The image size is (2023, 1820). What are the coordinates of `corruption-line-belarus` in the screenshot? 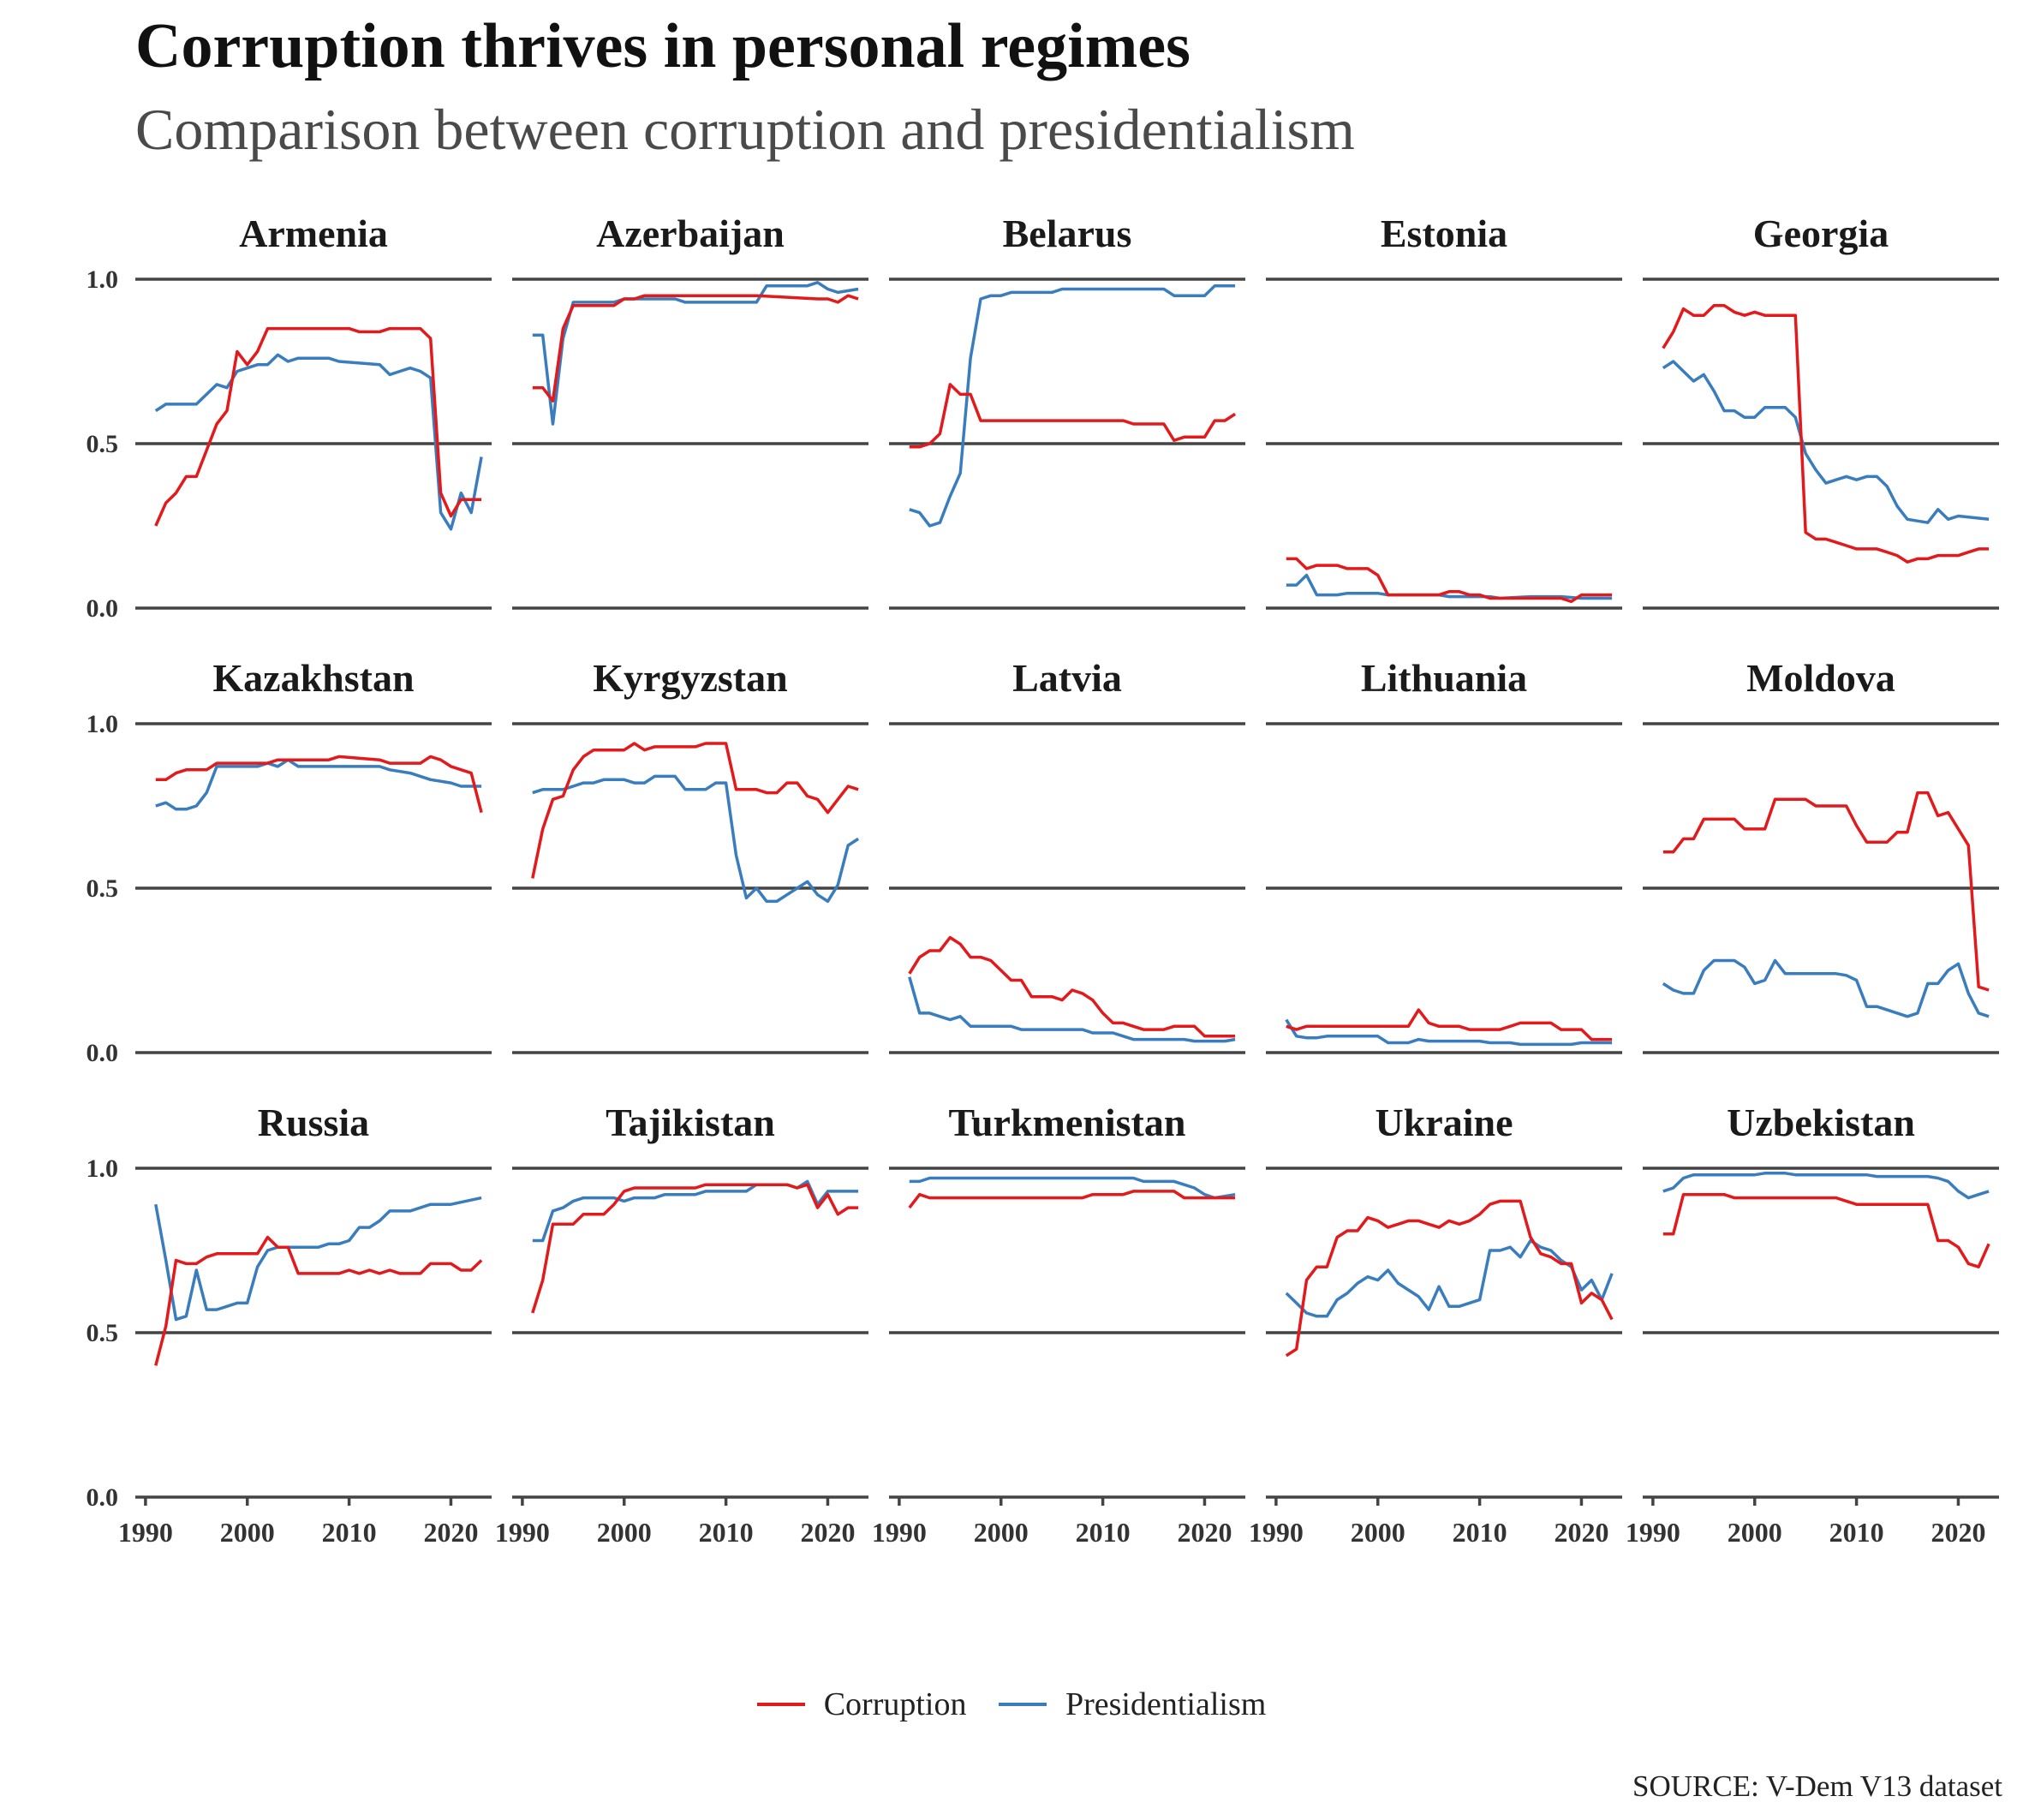 It's located at (1073, 416).